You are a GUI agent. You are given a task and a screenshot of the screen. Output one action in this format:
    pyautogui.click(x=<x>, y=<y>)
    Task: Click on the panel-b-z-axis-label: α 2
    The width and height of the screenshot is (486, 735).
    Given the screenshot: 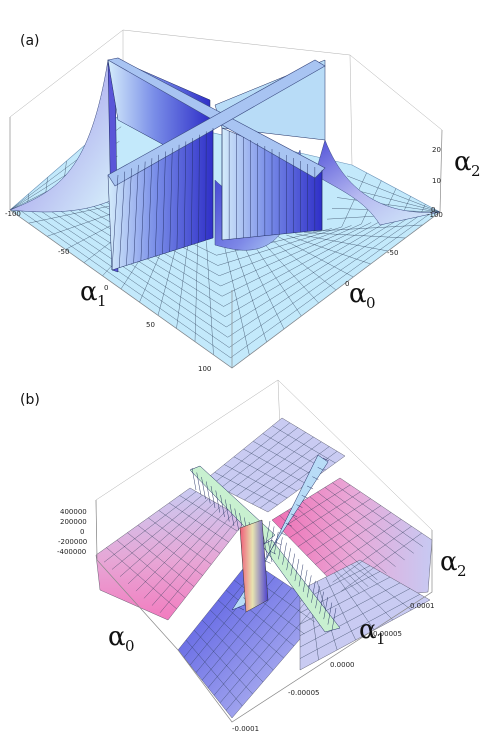 What is the action you would take?
    pyautogui.click(x=453, y=563)
    